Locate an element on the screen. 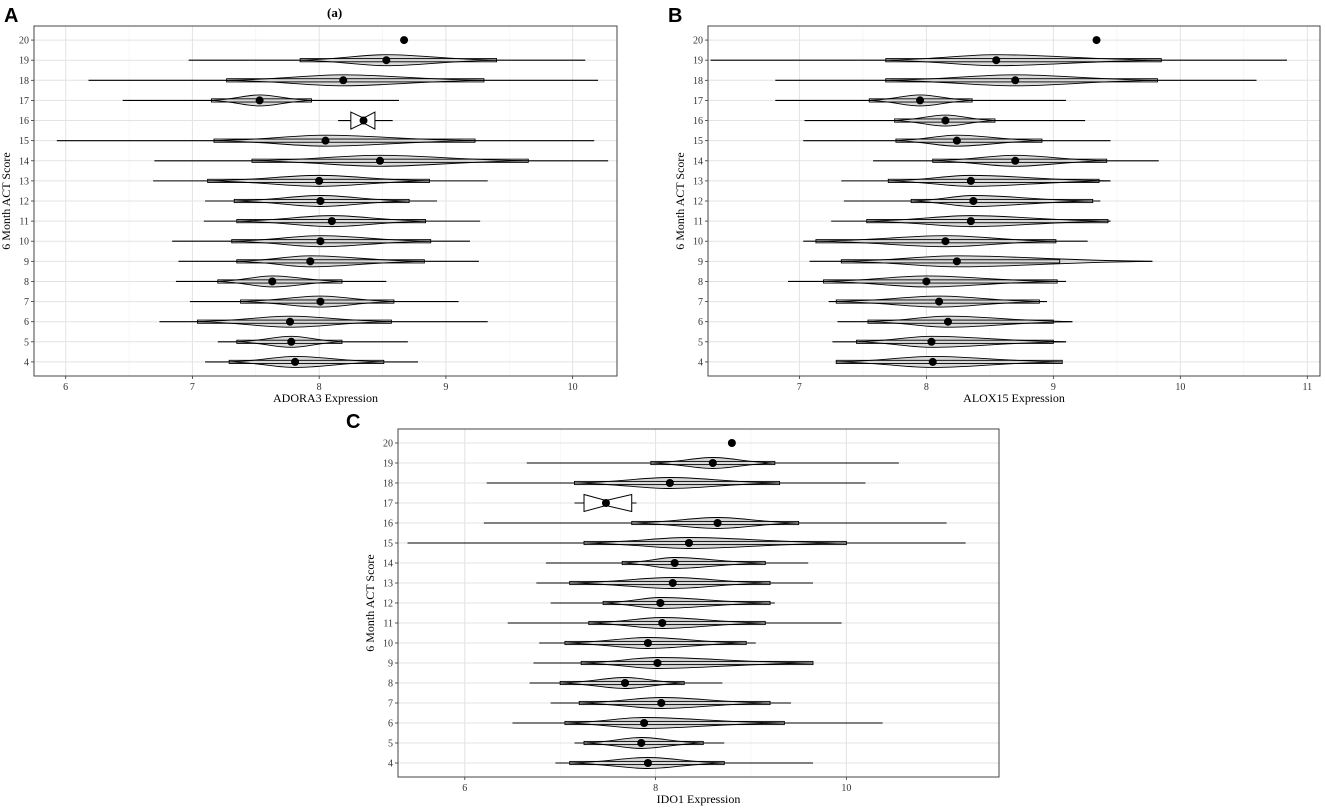 The height and width of the screenshot is (811, 1325). x-tick-label: 10 is located at coordinates (573, 387).